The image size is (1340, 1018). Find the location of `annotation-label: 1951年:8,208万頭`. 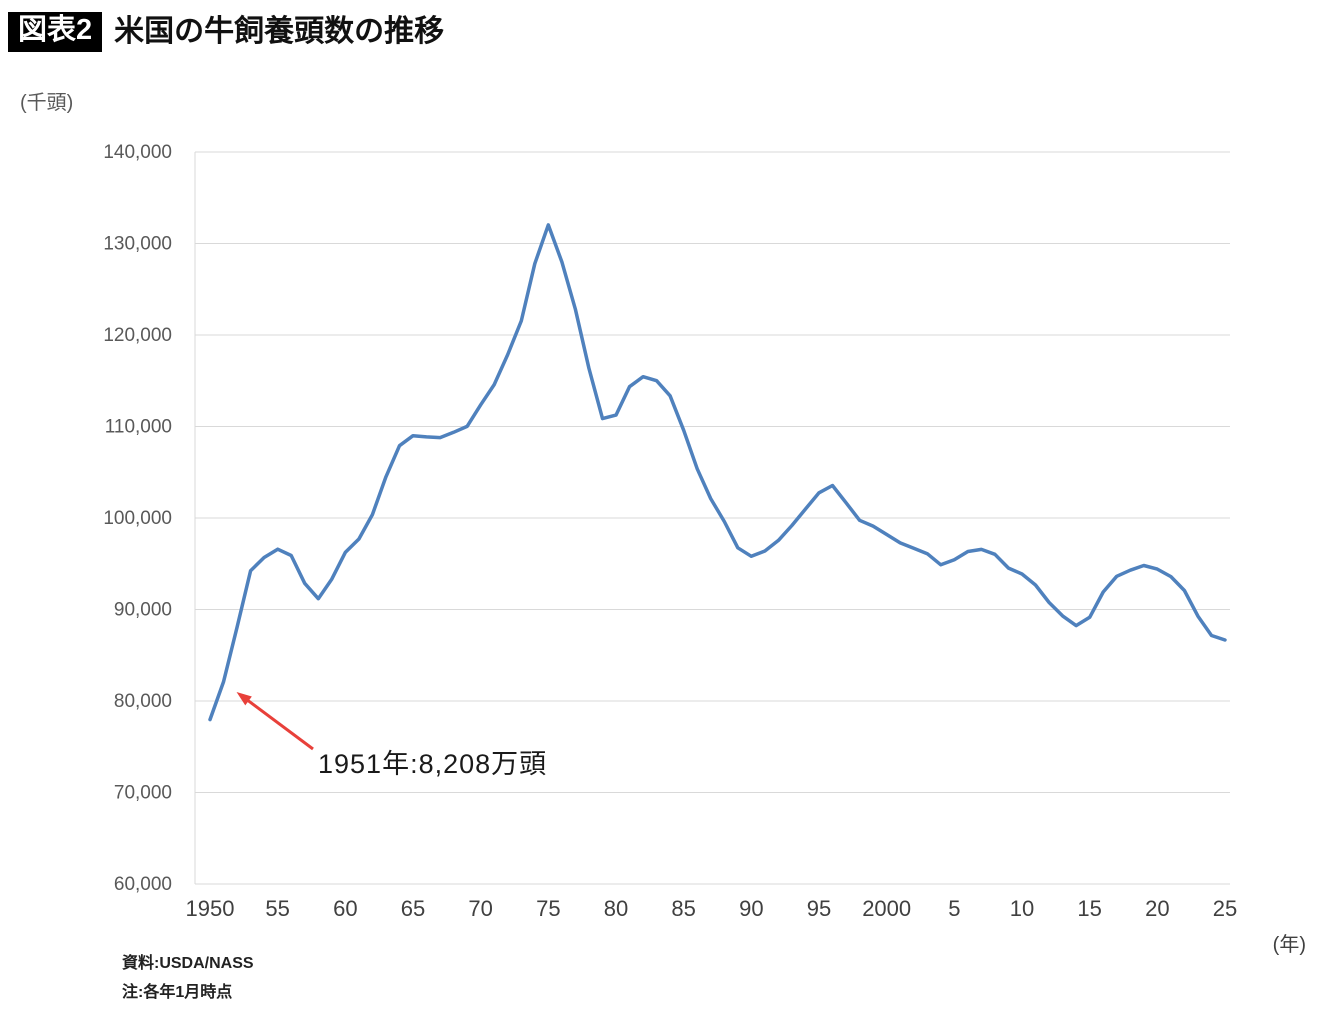

annotation-label: 1951年:8,208万頭 is located at coordinates (433, 764).